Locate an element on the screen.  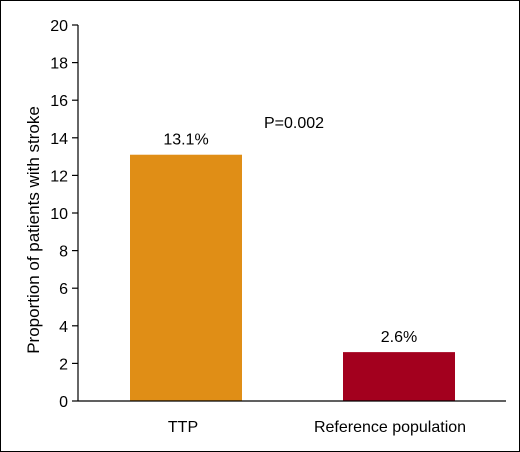
y-tick-label: 4 is located at coordinates (63, 327).